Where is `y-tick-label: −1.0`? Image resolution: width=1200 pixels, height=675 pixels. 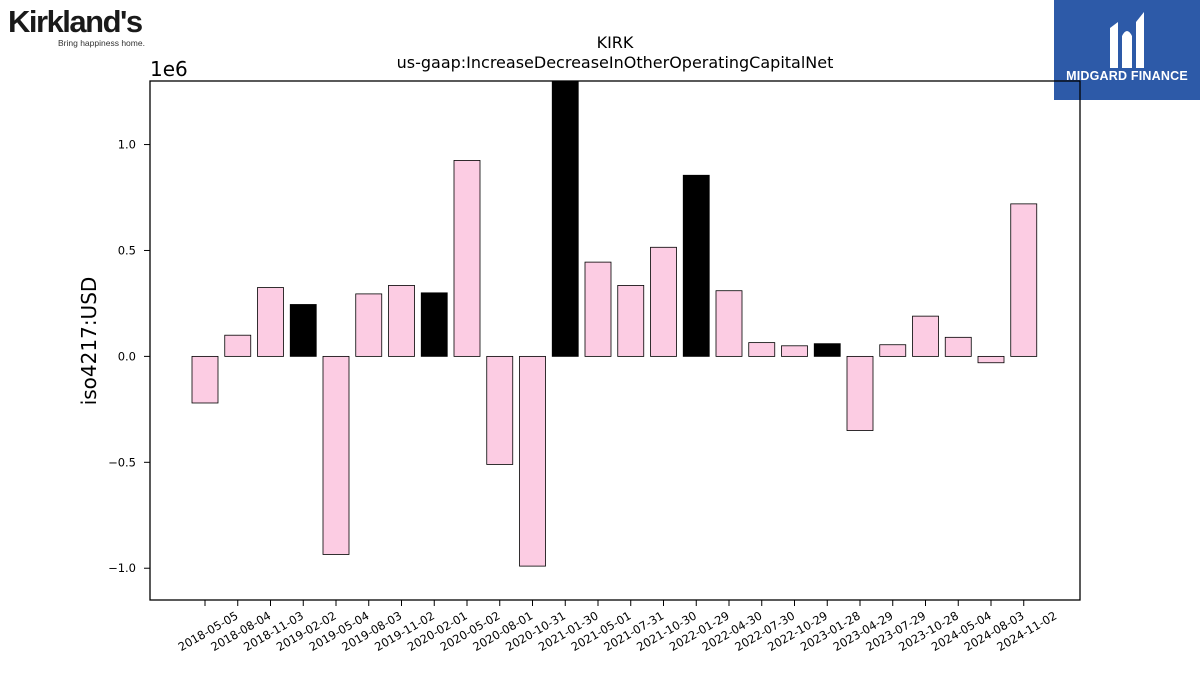
y-tick-label: −1.0 is located at coordinates (122, 568).